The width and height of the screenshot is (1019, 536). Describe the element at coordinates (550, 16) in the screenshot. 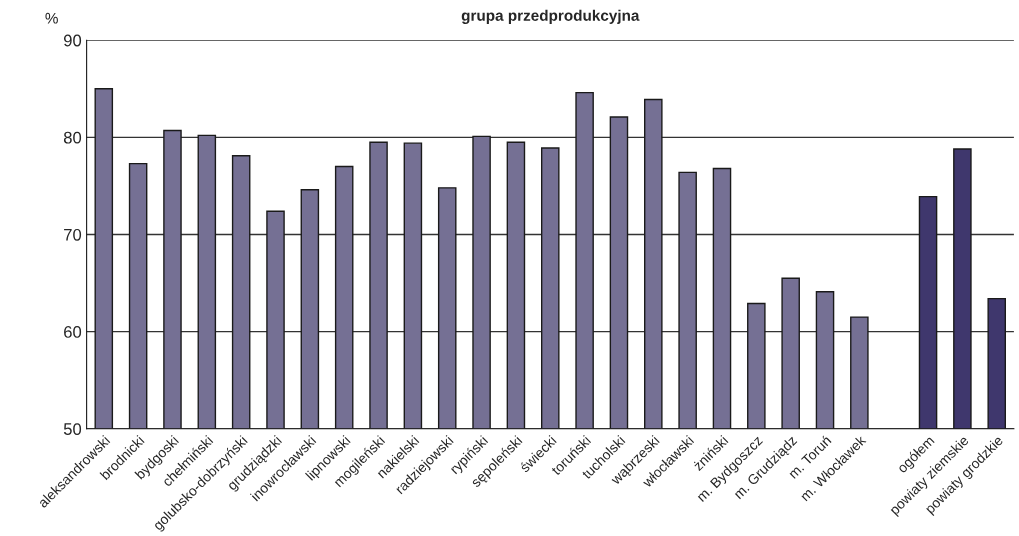

I see `chart-title: grupa przedprodukcyjna` at that location.